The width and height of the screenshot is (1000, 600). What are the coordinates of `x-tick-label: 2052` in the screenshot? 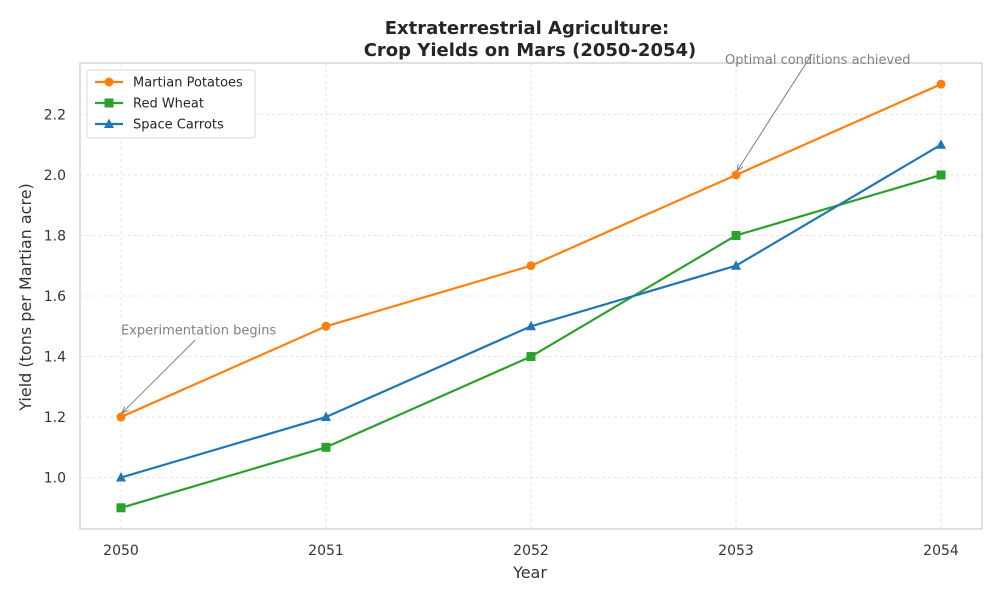 It's located at (531, 551).